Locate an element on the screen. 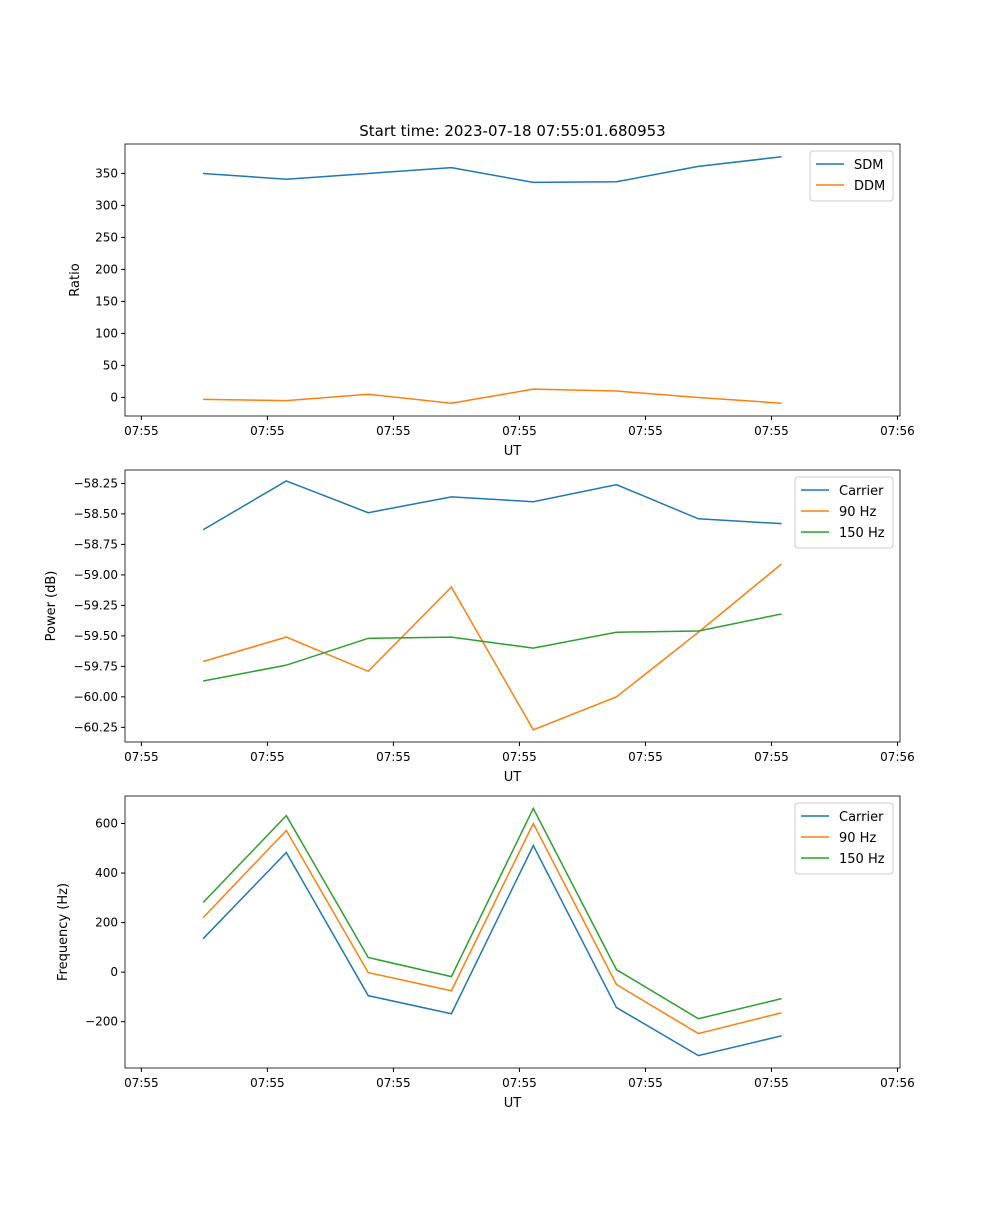 This screenshot has height=1205, width=1000. y-tick-label: 600 is located at coordinates (106, 823).